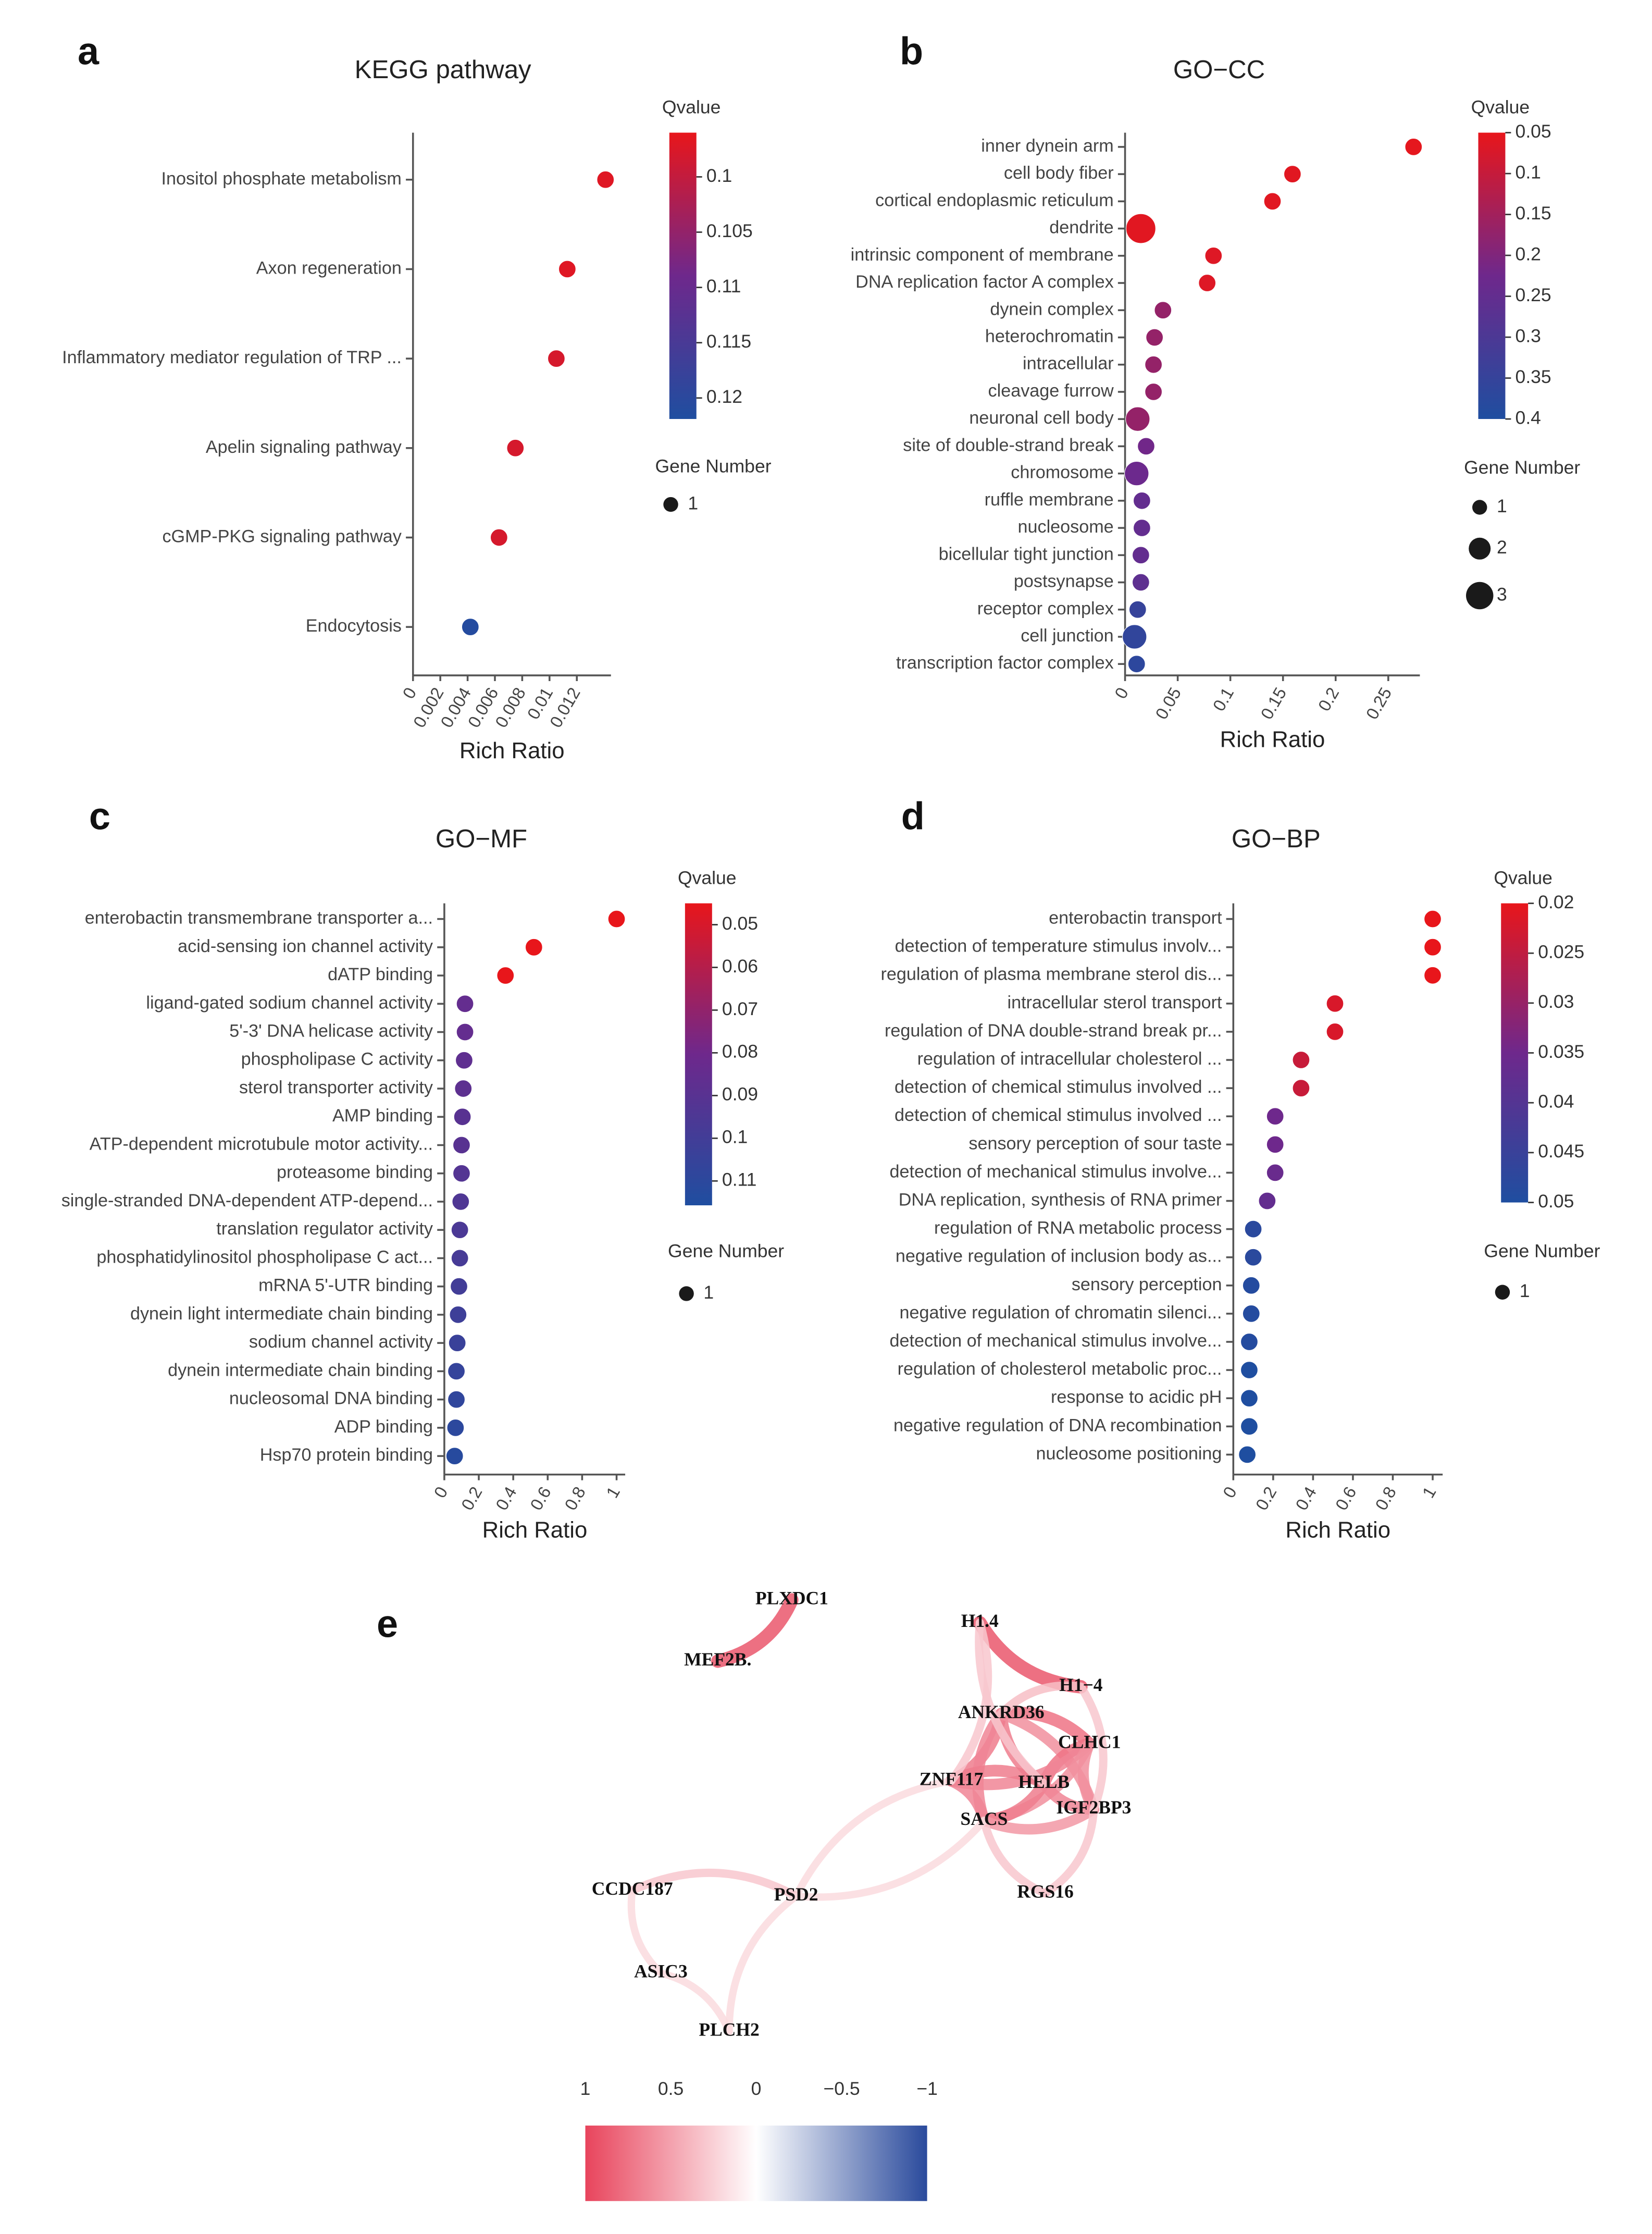 The height and width of the screenshot is (2234, 1652). What do you see at coordinates (842, 2088) in the screenshot?
I see `colorbar-tick-label: −0.5` at bounding box center [842, 2088].